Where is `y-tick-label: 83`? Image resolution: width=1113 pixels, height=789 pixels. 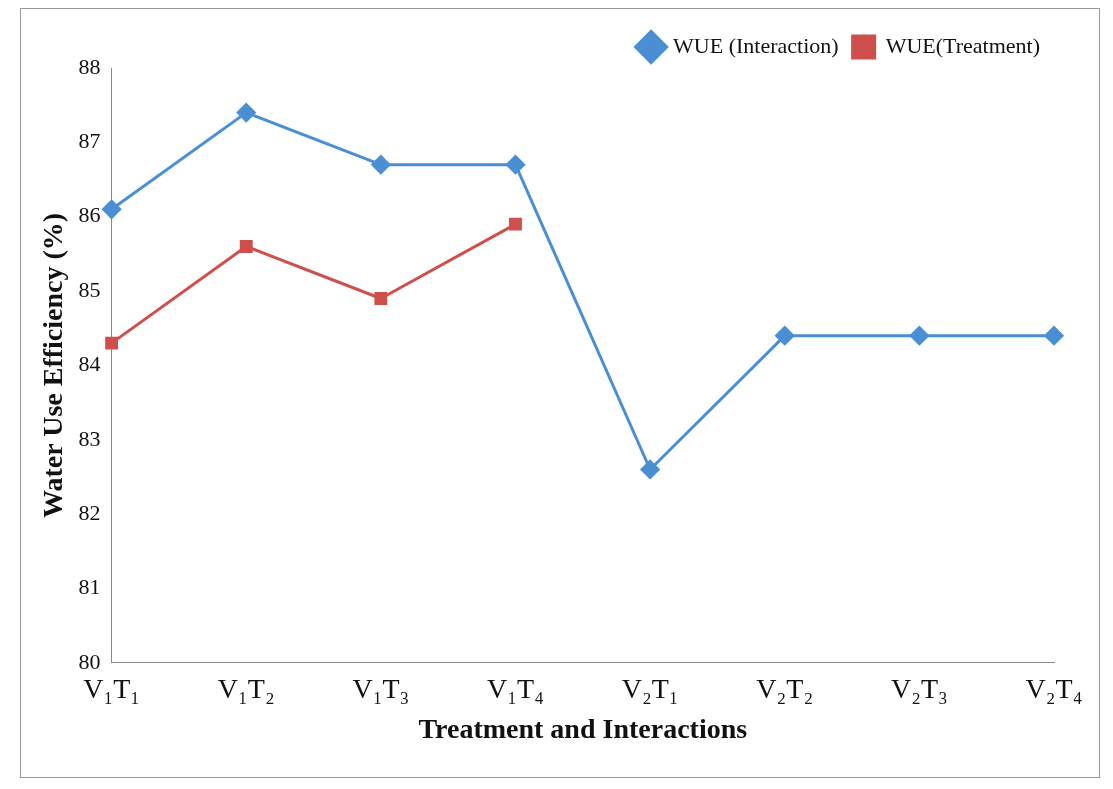 y-tick-label: 83 is located at coordinates (89, 438).